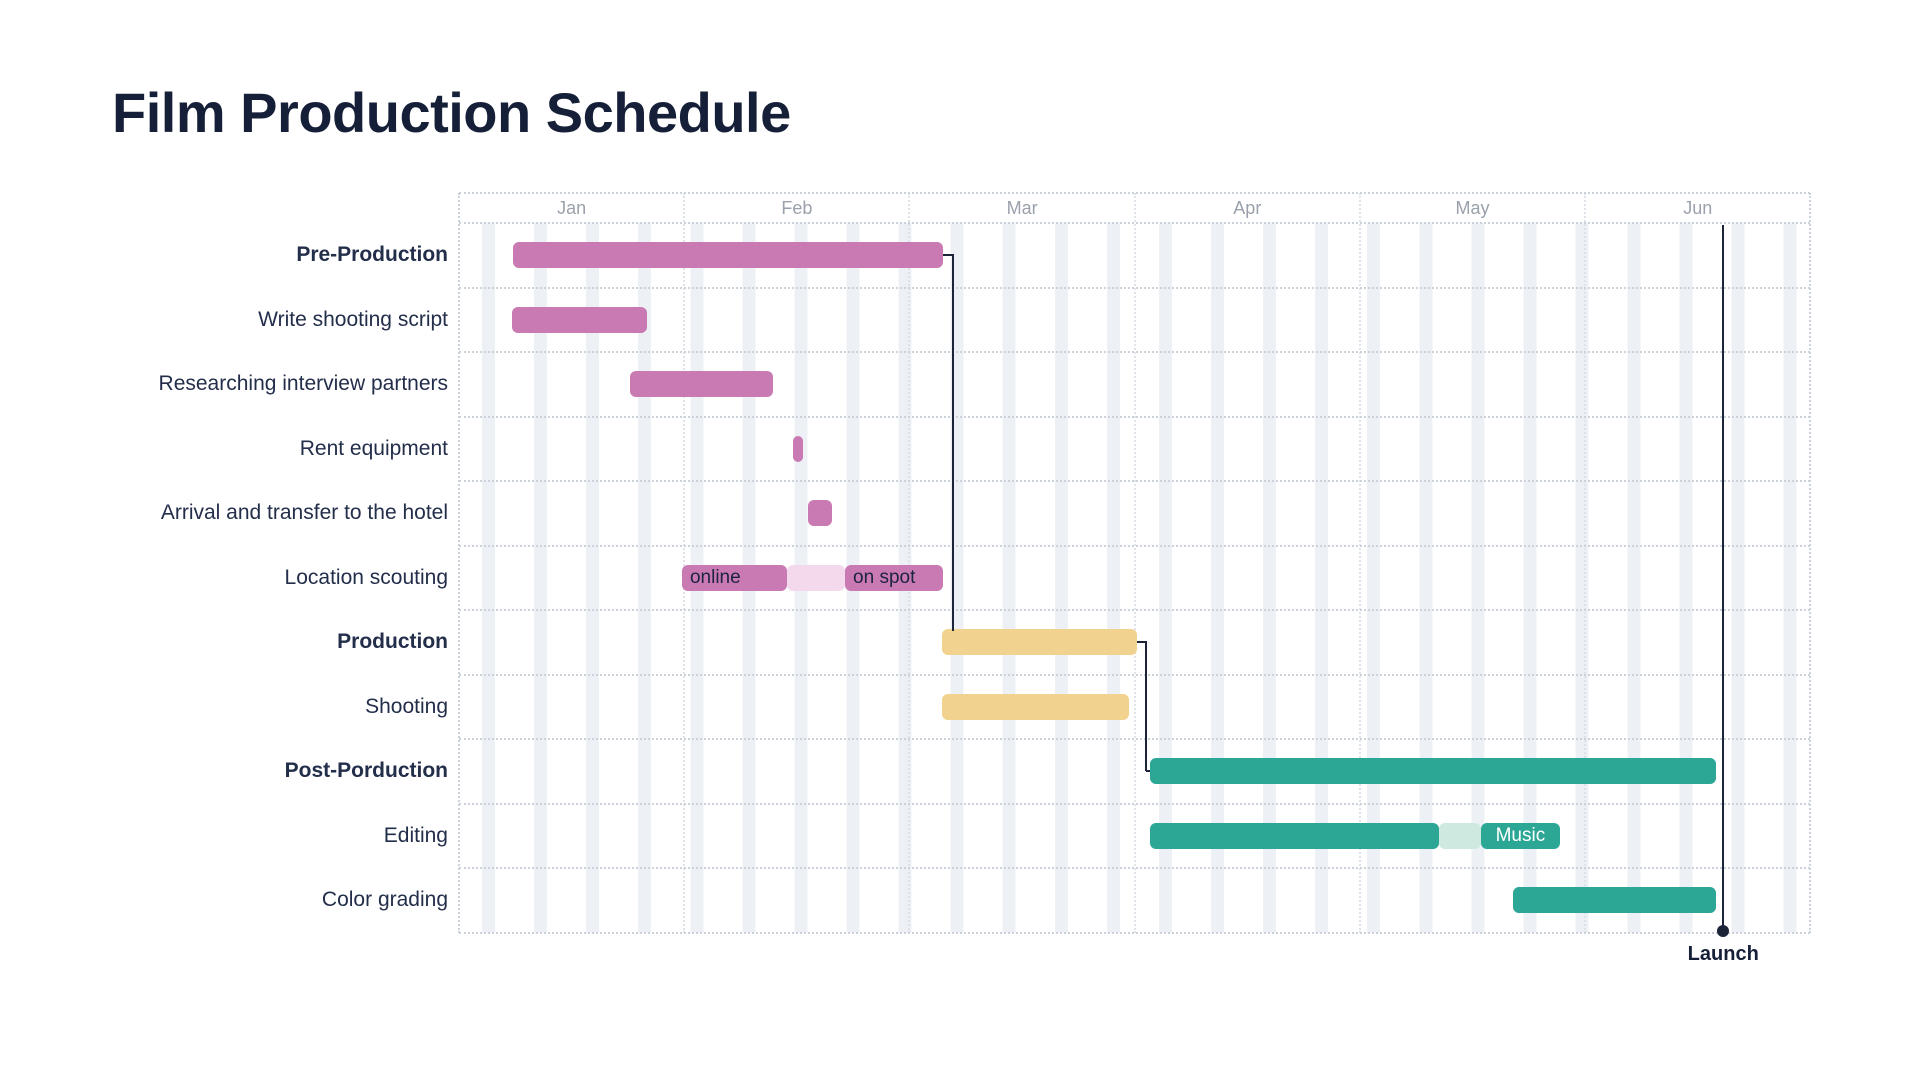 Image resolution: width=1920 pixels, height=1080 pixels. I want to click on month-label: Jun, so click(1698, 208).